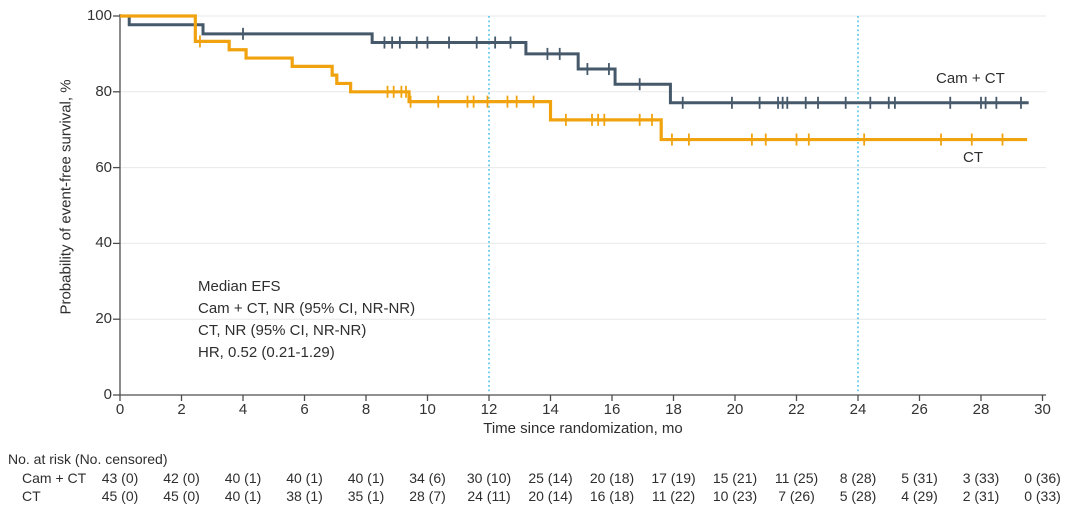 The width and height of the screenshot is (1080, 519). Describe the element at coordinates (1042, 496) in the screenshot. I see `risk-cell-ct-30mo: 0 (33)` at that location.